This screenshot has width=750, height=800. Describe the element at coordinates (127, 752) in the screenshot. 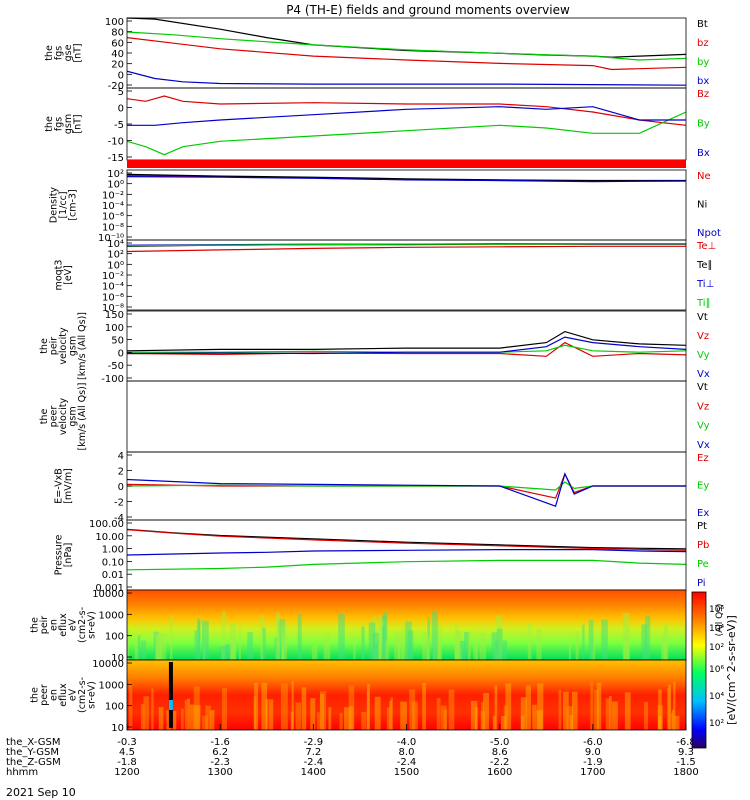

I see `ephemeris-value: 4.5` at that location.